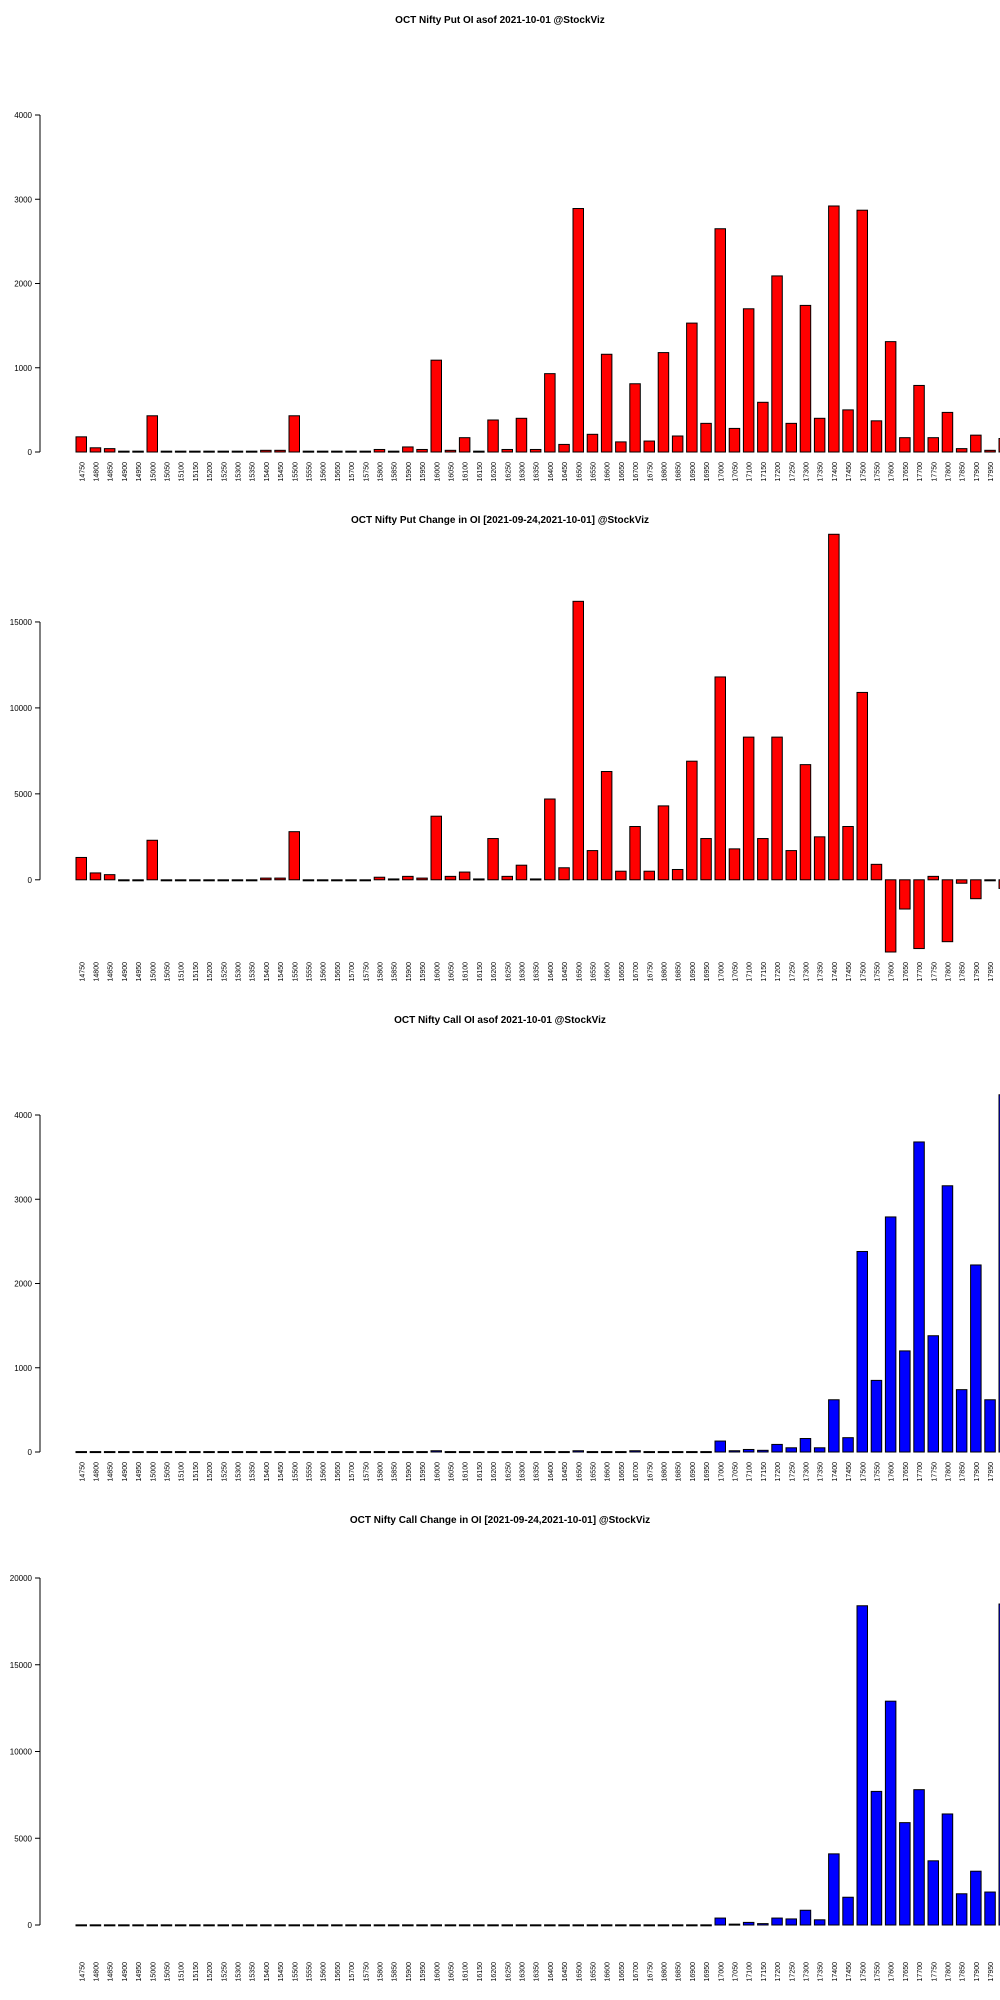 The height and width of the screenshot is (2000, 1000). Describe the element at coordinates (934, 472) in the screenshot. I see `x-tick-label: 17750` at that location.